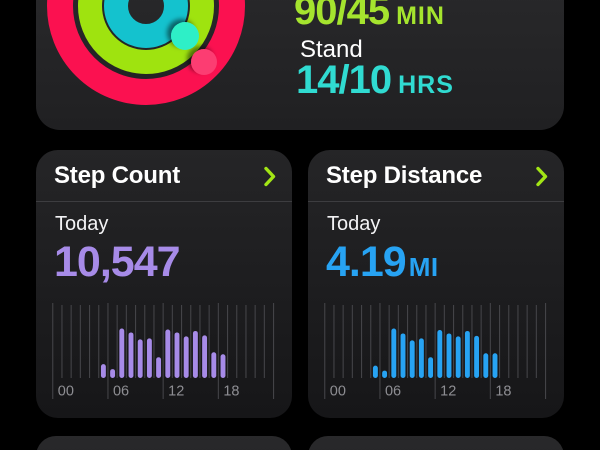 The image size is (600, 450). What do you see at coordinates (82, 224) in the screenshot?
I see `step-count-period-label: Today` at bounding box center [82, 224].